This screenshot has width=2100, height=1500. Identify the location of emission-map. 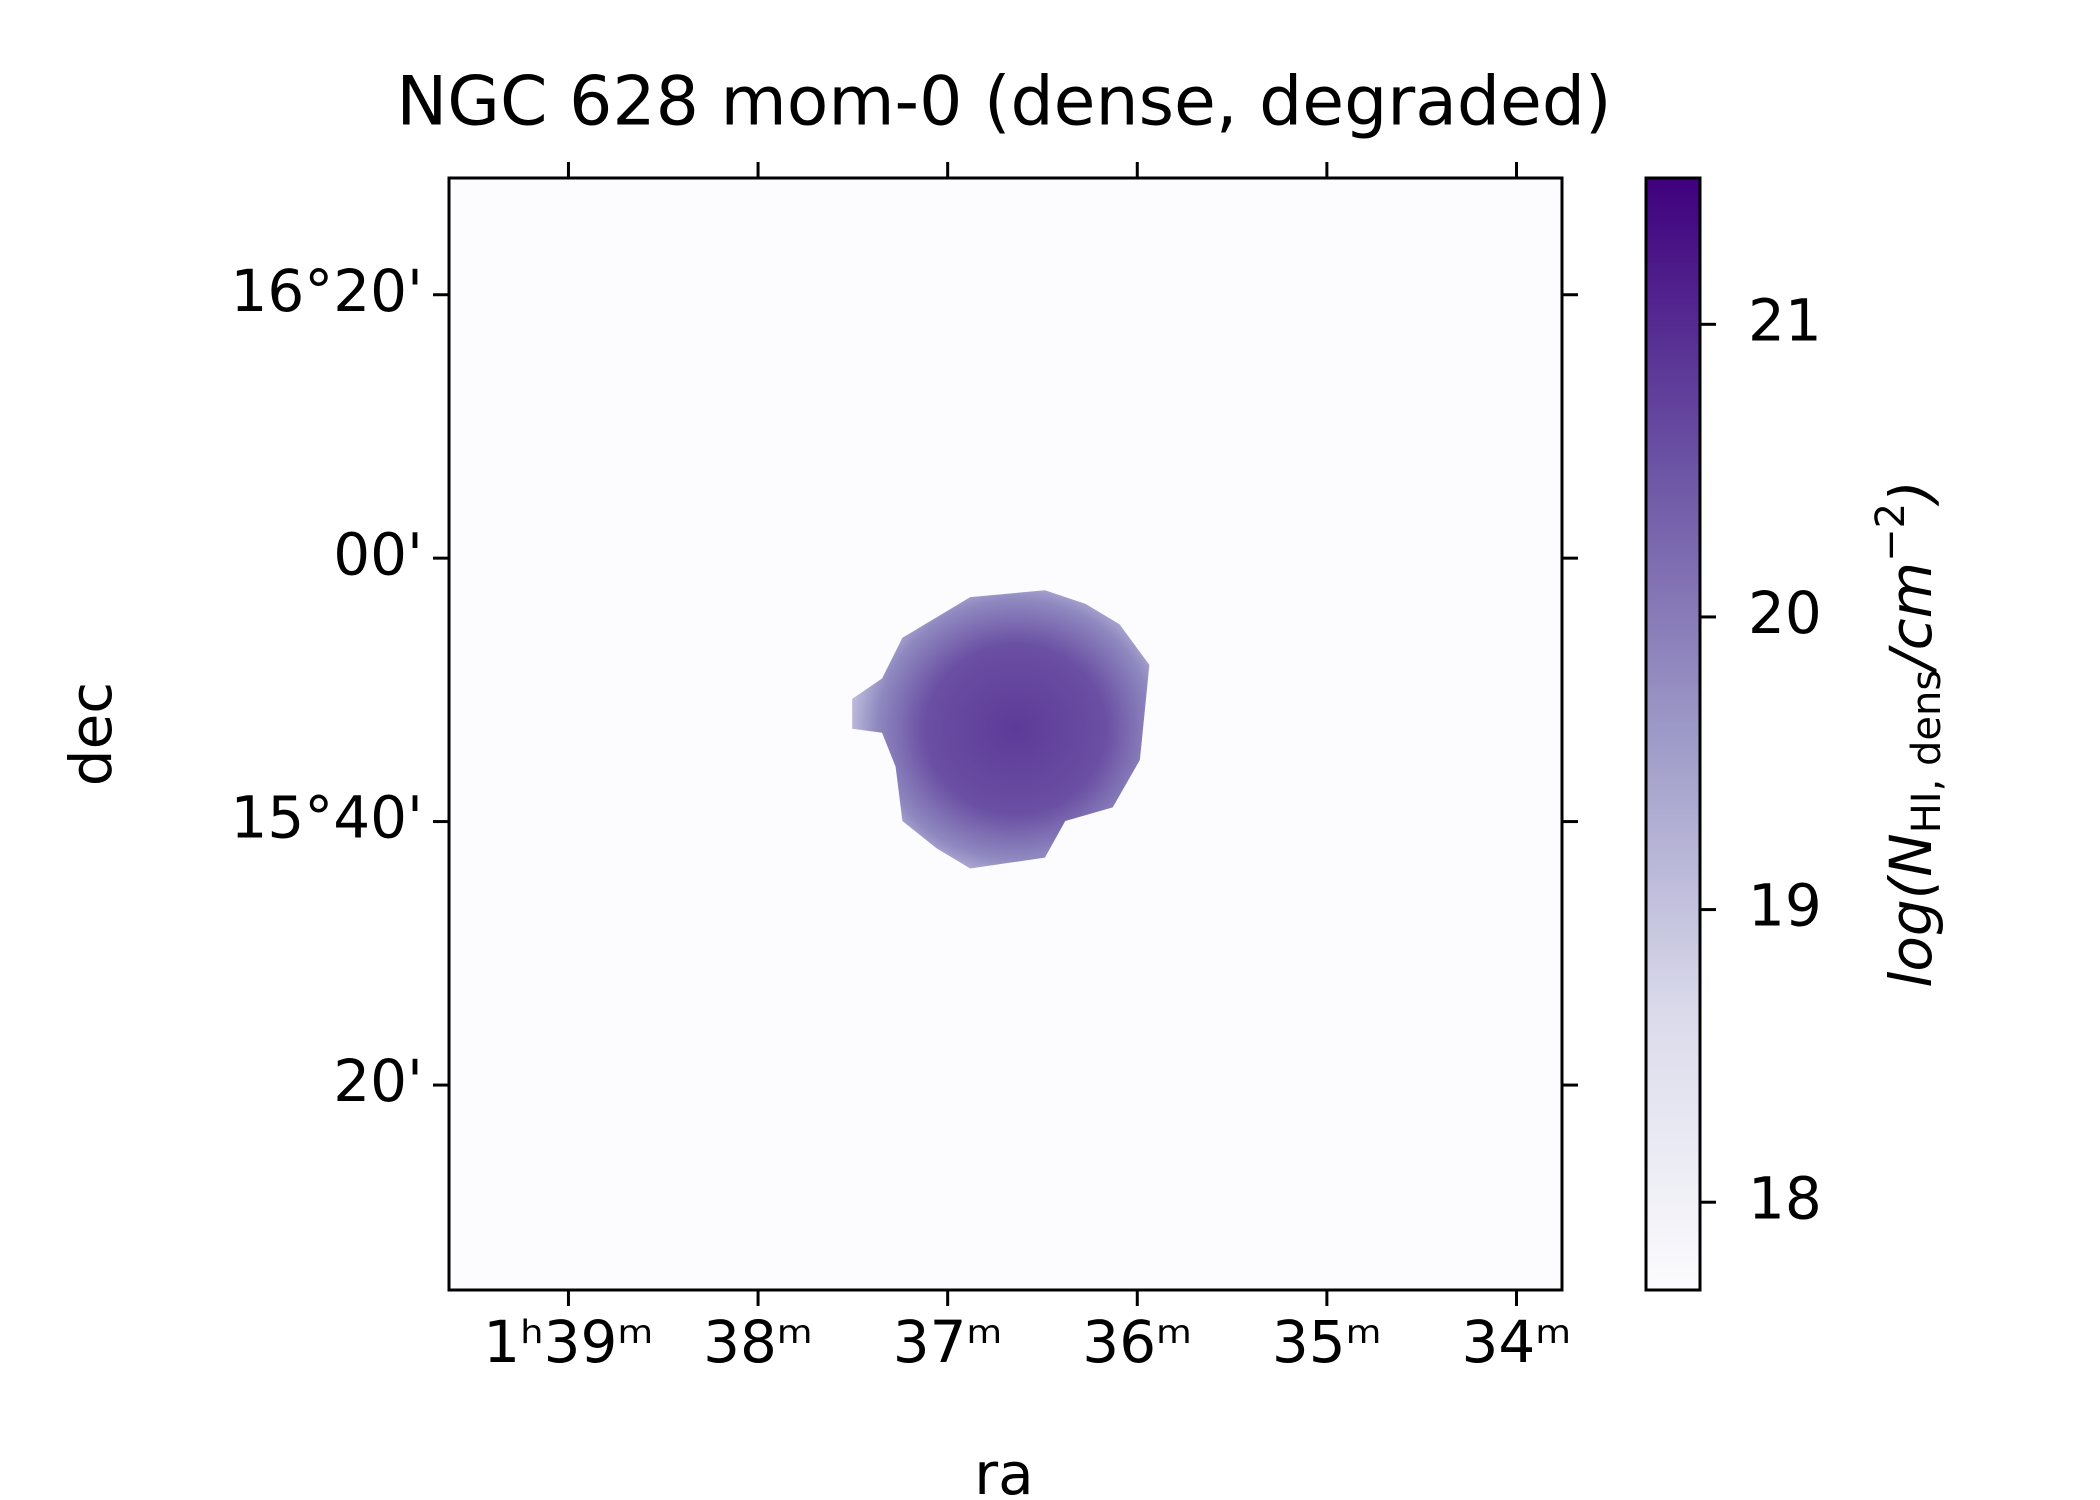
(1001, 729).